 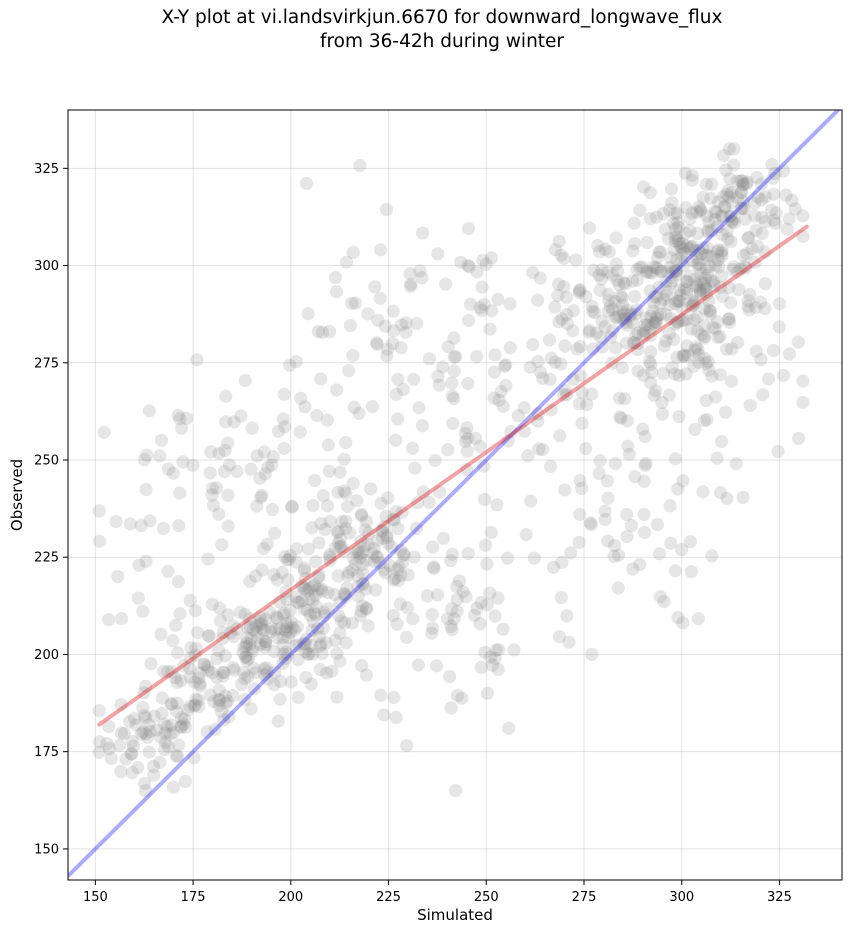 What do you see at coordinates (46, 655) in the screenshot?
I see `y-tick-label: 200` at bounding box center [46, 655].